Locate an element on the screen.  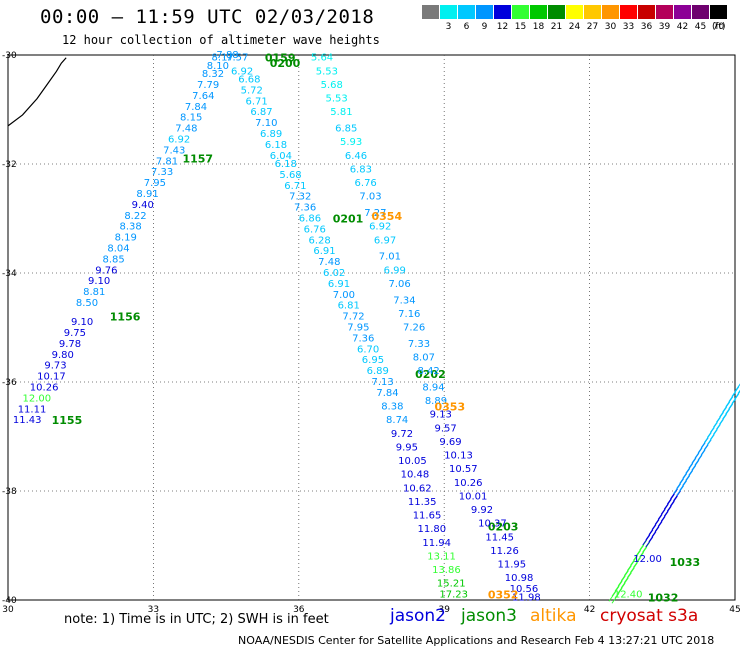
swh-value: 11.43 is located at coordinates (27, 420).